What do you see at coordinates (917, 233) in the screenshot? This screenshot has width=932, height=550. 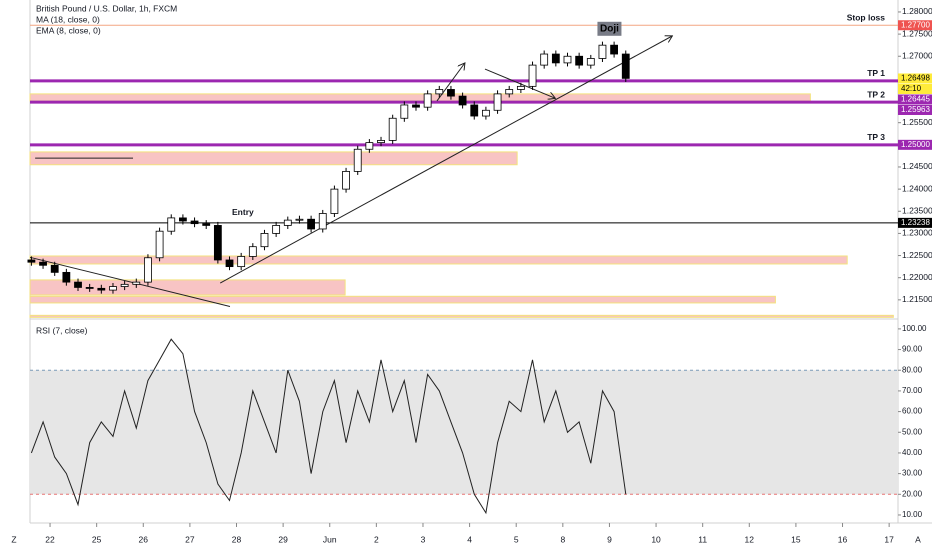 I see `y-tick-label: 1.23000` at bounding box center [917, 233].